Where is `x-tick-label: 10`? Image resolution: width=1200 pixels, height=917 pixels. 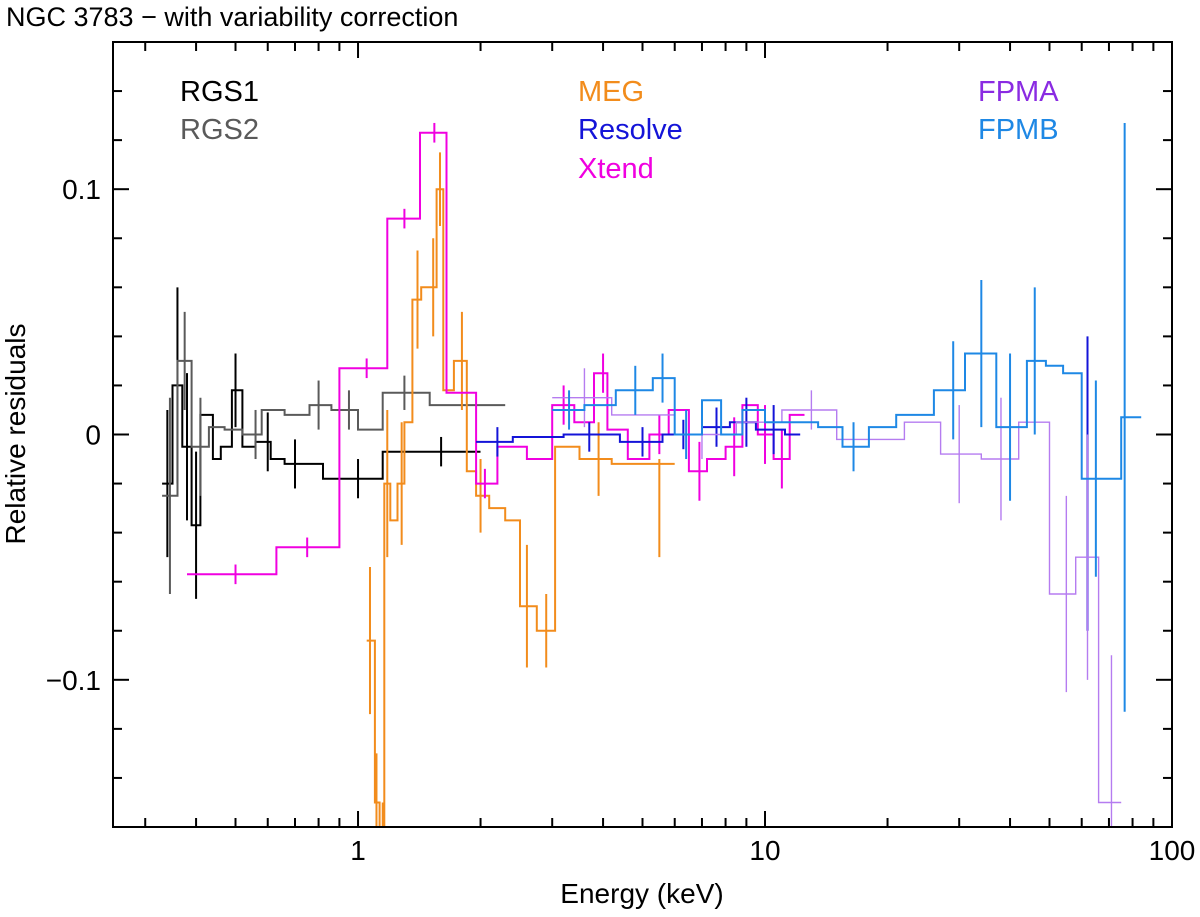 x-tick-label: 10 is located at coordinates (764, 850).